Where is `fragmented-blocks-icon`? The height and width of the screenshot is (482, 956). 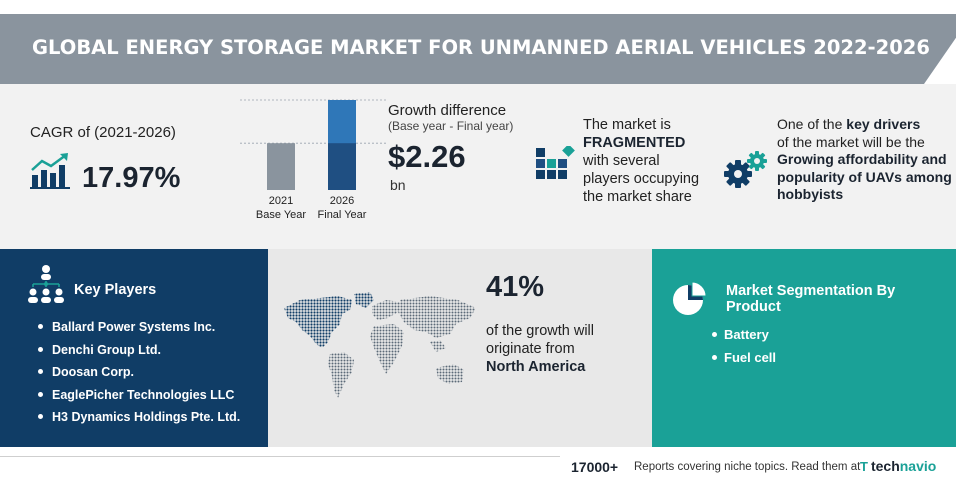
fragmented-blocks-icon is located at coordinates (555, 162).